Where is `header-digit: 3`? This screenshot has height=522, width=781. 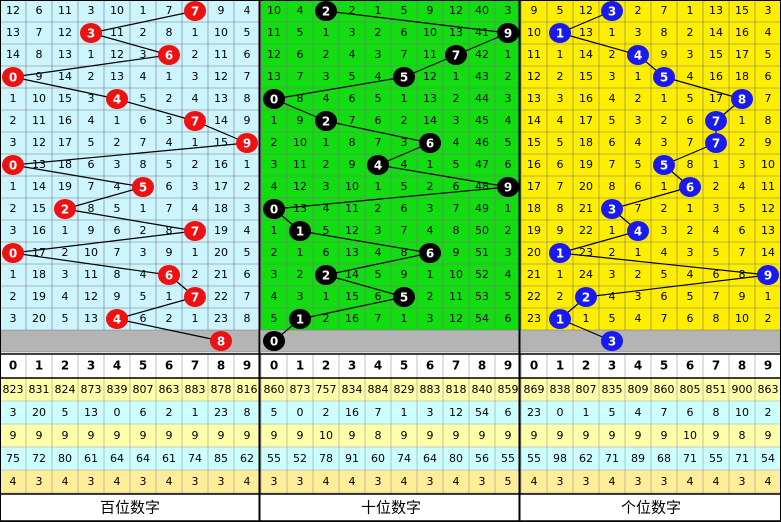
header-digit: 3 is located at coordinates (91, 366).